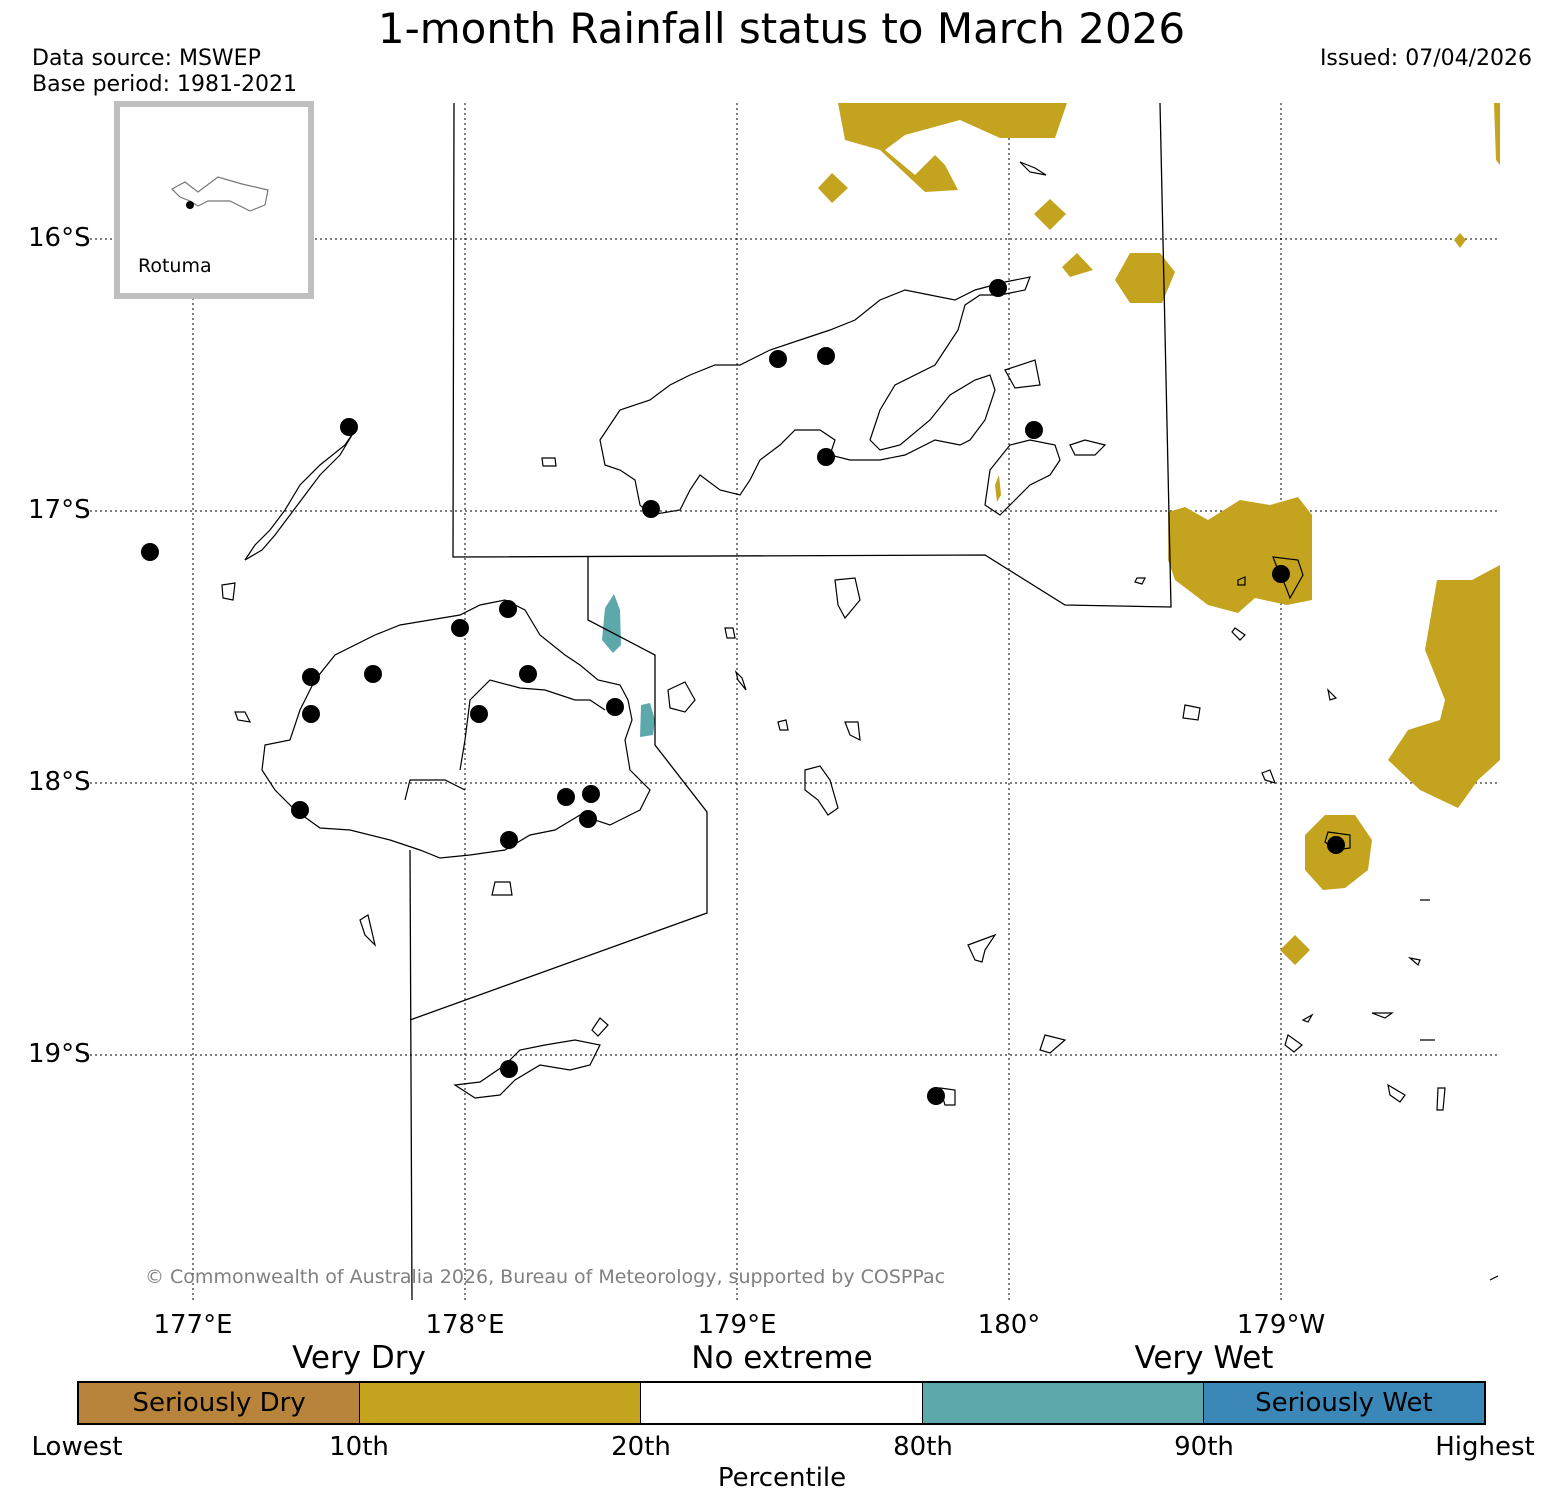 The width and height of the screenshot is (1563, 1494). Describe the element at coordinates (641, 1447) in the screenshot. I see `legend-tick-20th: 20th` at that location.